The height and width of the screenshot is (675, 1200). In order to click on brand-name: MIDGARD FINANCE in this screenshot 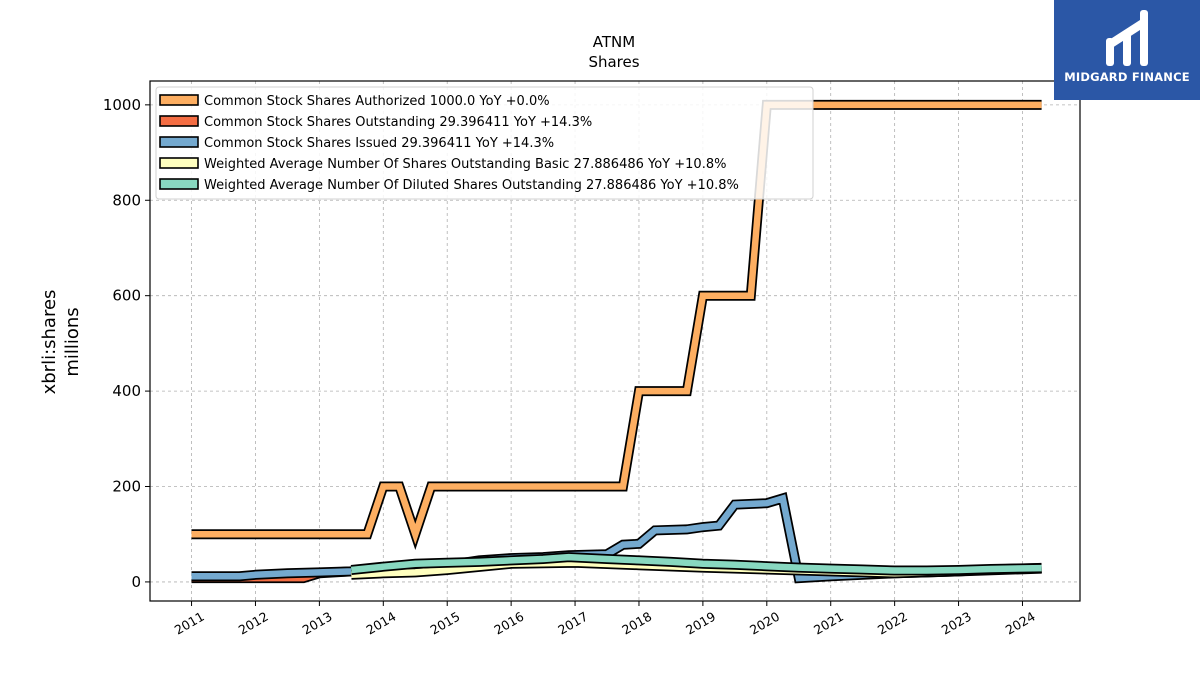, I will do `click(1127, 77)`.